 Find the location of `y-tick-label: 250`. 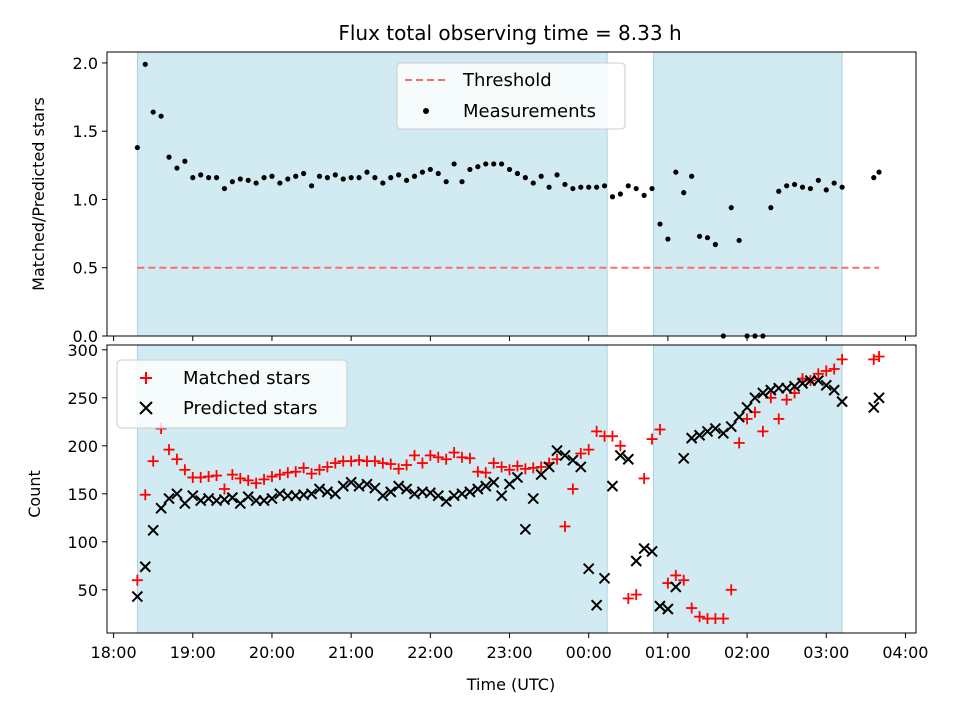

y-tick-label: 250 is located at coordinates (82, 398).